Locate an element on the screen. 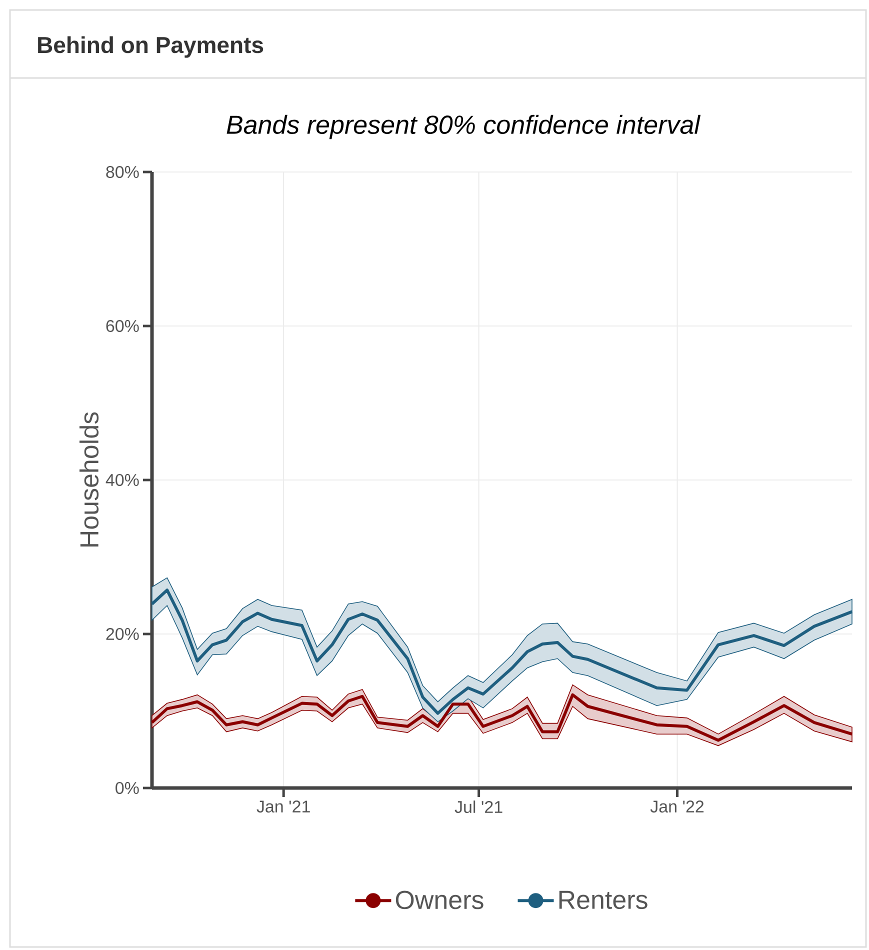 The image size is (869, 950). y-tick-label: 60% is located at coordinates (122, 326).